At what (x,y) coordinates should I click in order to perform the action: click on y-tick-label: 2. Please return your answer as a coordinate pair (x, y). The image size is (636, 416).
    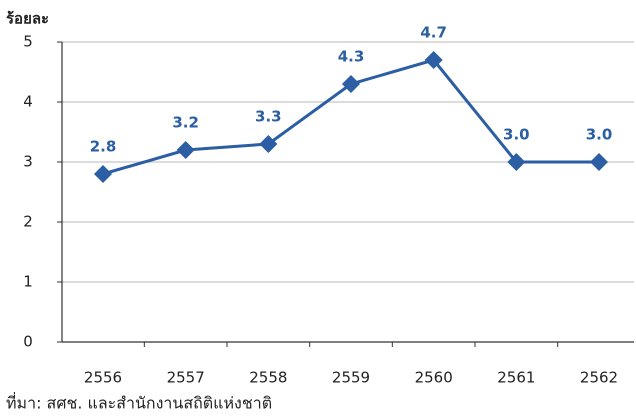
    Looking at the image, I should click on (28, 222).